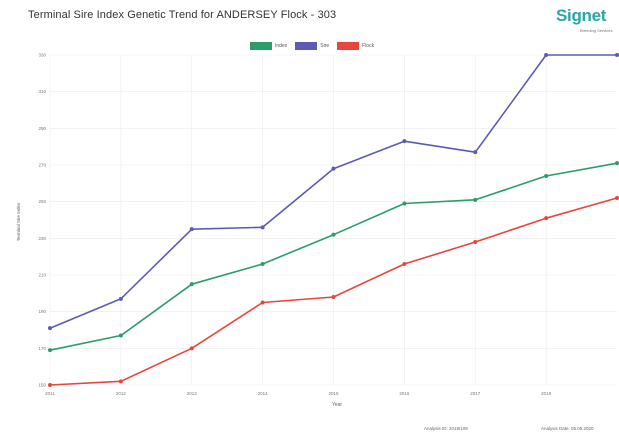 The height and width of the screenshot is (442, 619). I want to click on x-tick-label: 2015, so click(333, 393).